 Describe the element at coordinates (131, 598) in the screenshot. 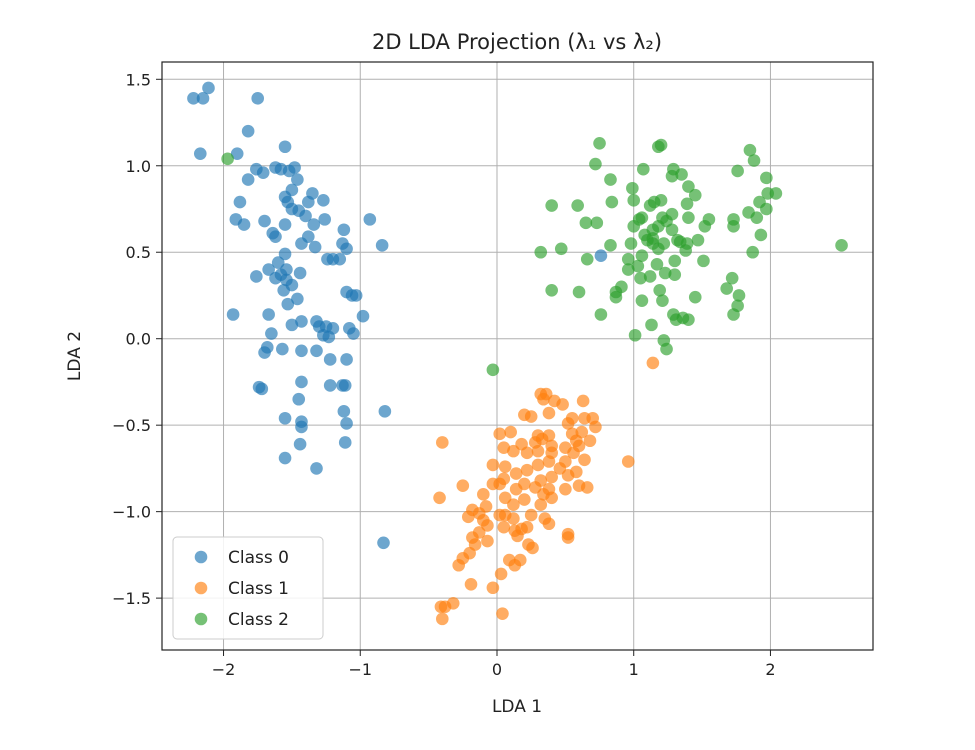

I see `y-tick-label: −1.5` at that location.